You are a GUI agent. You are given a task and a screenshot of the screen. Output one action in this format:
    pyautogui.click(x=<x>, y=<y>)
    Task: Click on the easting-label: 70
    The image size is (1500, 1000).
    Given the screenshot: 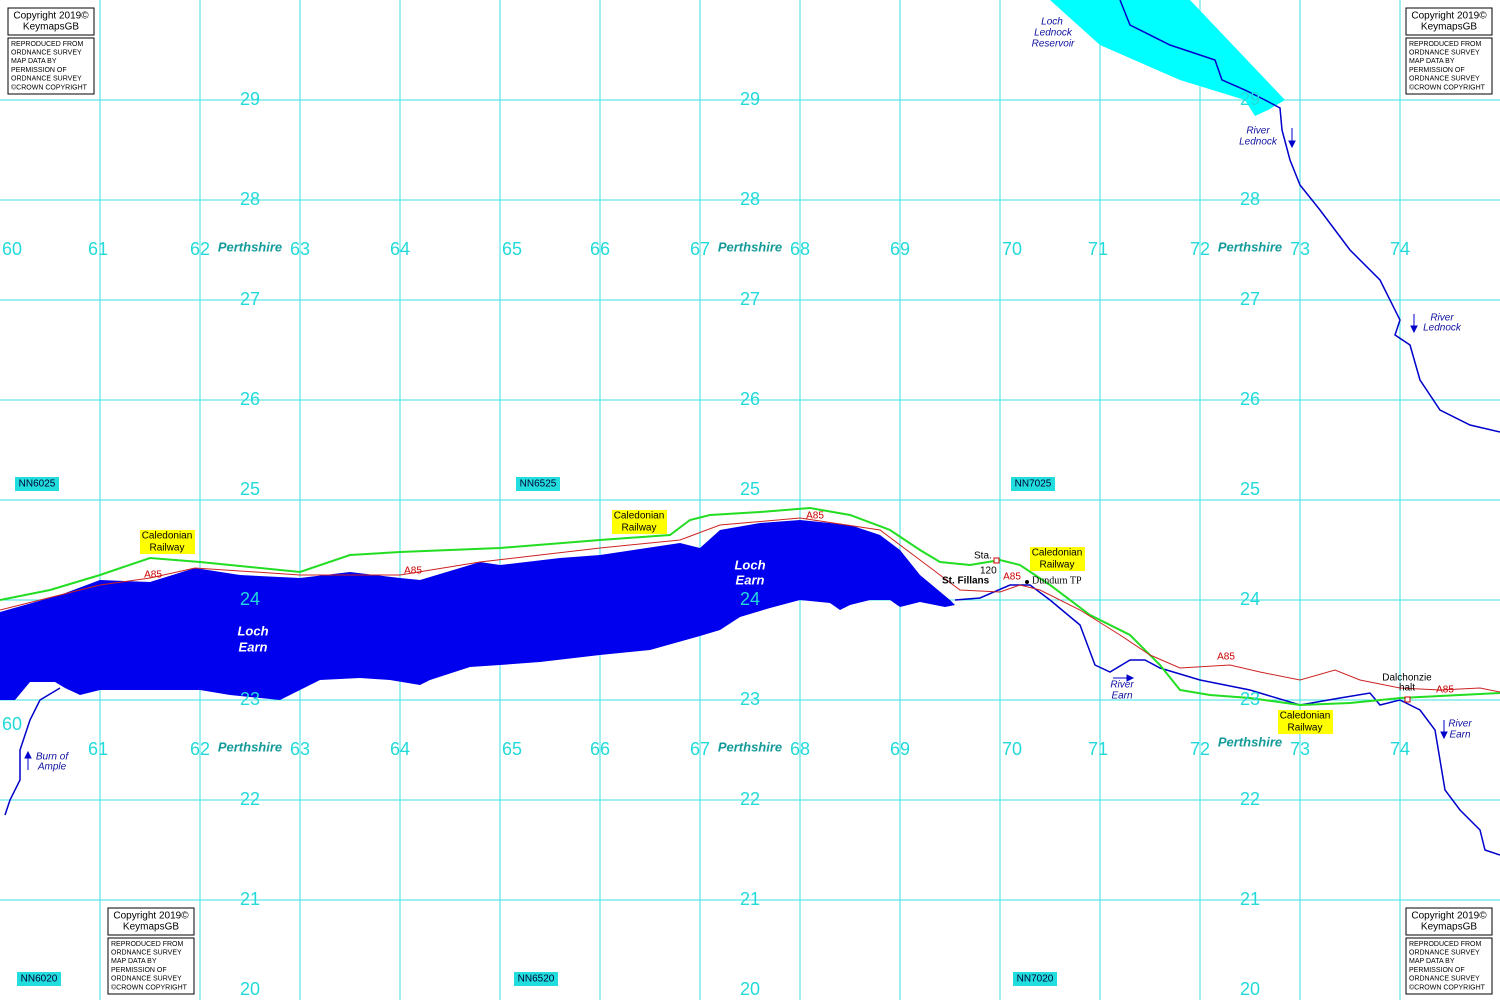 What is the action you would take?
    pyautogui.click(x=1012, y=749)
    